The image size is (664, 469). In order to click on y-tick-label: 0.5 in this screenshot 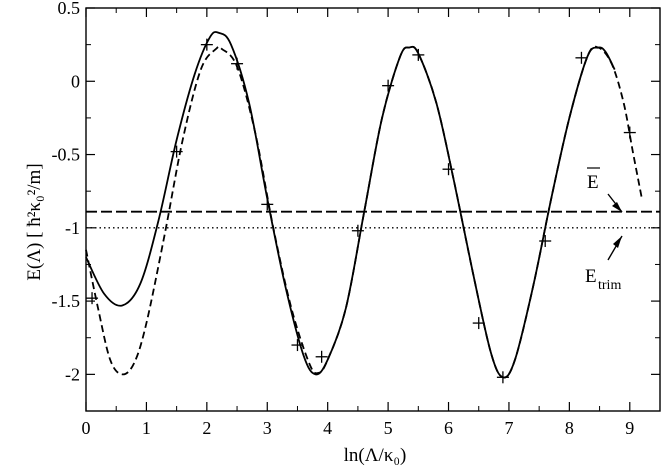, I will do `click(69, 9)`.